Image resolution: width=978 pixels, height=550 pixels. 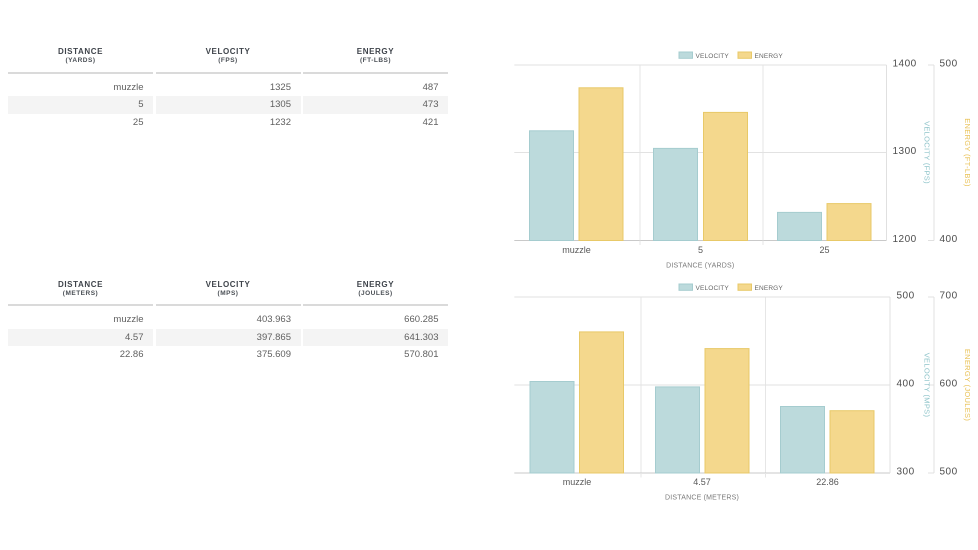 What do you see at coordinates (702, 482) in the screenshot?
I see `svg-text: 4.57` at bounding box center [702, 482].